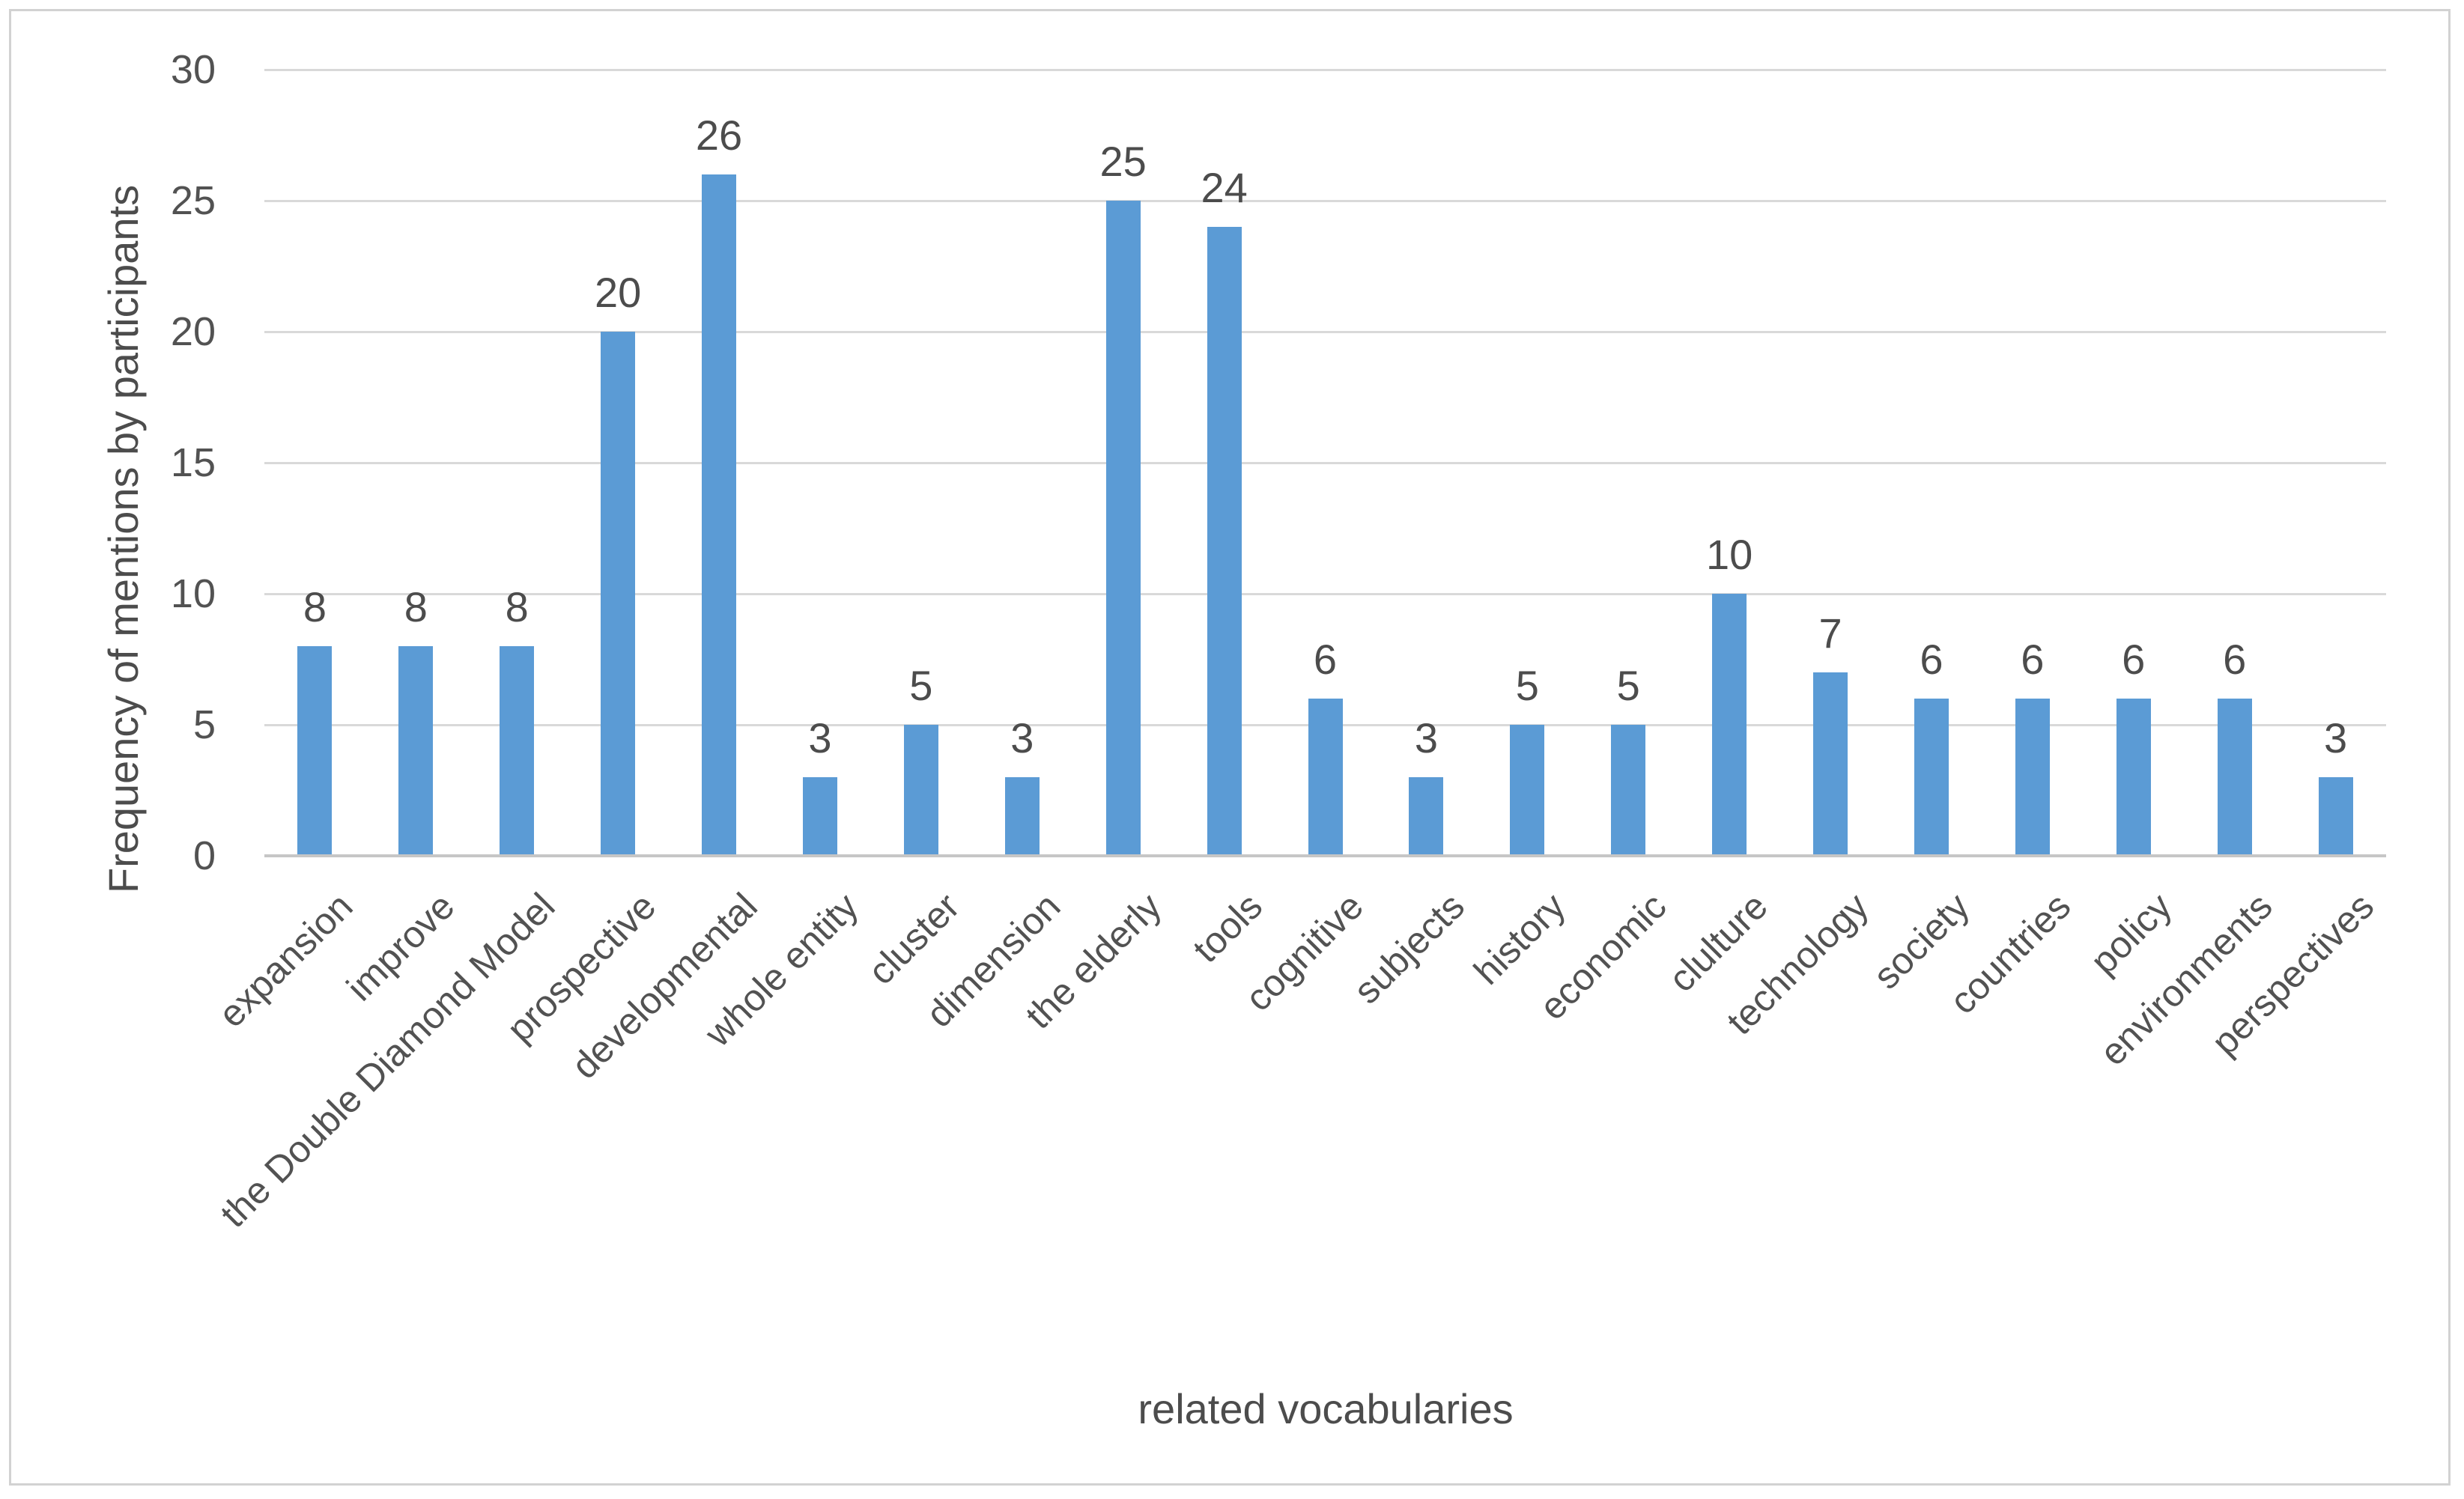  Describe the element at coordinates (1022, 738) in the screenshot. I see `value-label-dimension: 3` at that location.